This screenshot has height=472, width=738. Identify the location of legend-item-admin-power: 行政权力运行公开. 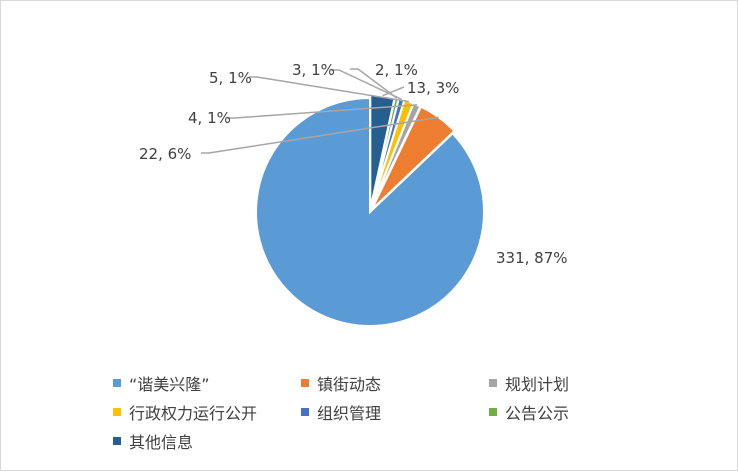
(207, 412).